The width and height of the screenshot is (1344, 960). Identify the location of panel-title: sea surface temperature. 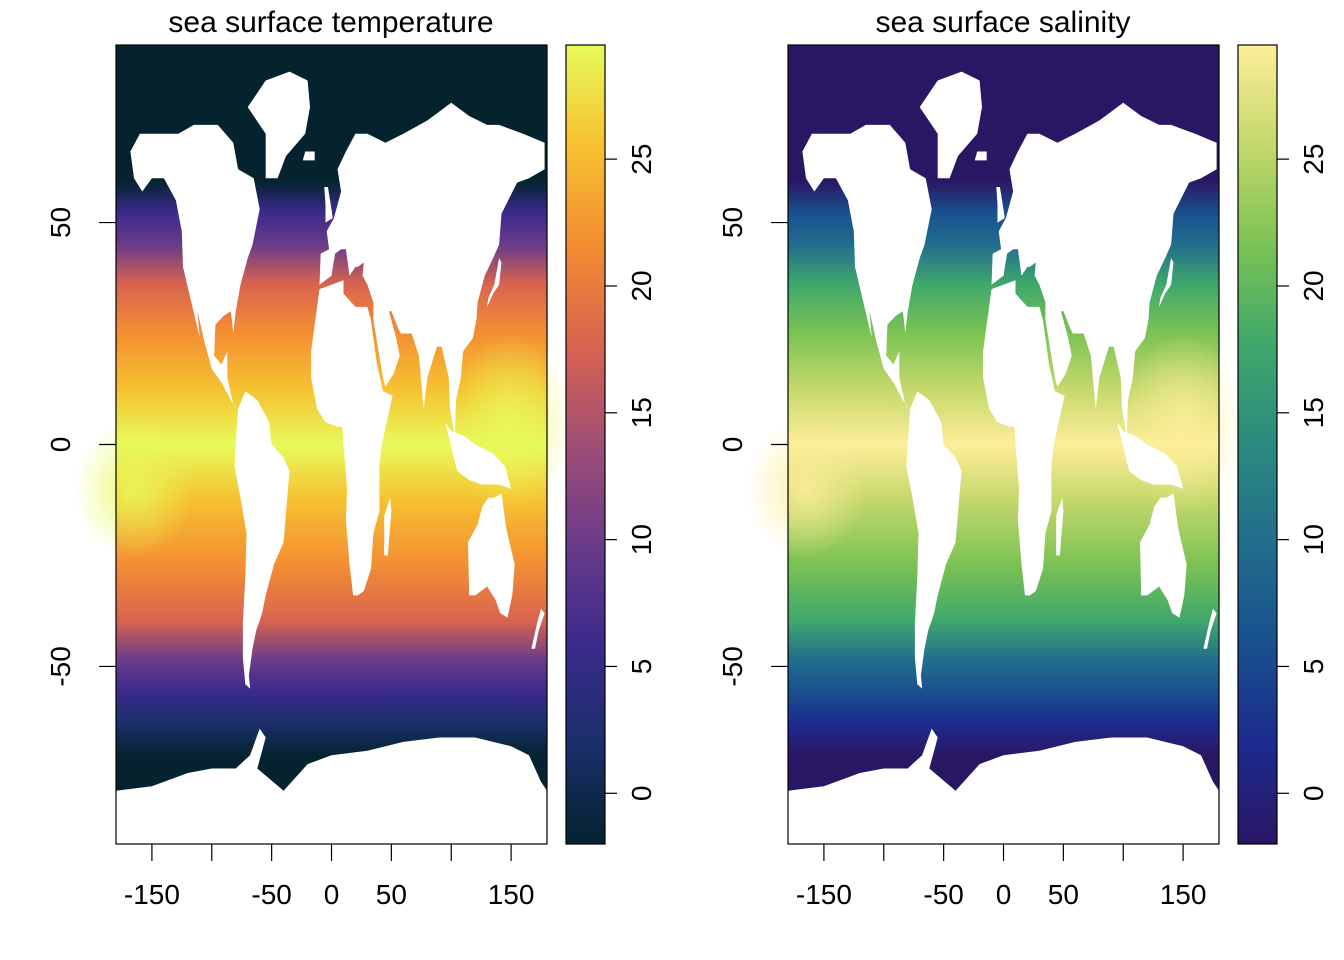
(330, 22).